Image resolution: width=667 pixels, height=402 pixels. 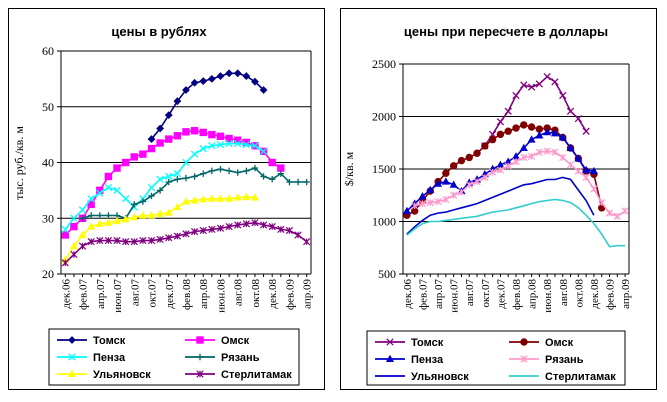 What do you see at coordinates (19, 163) in the screenshot?
I see `y-axis-label: тыс. руб./кв. м` at bounding box center [19, 163].